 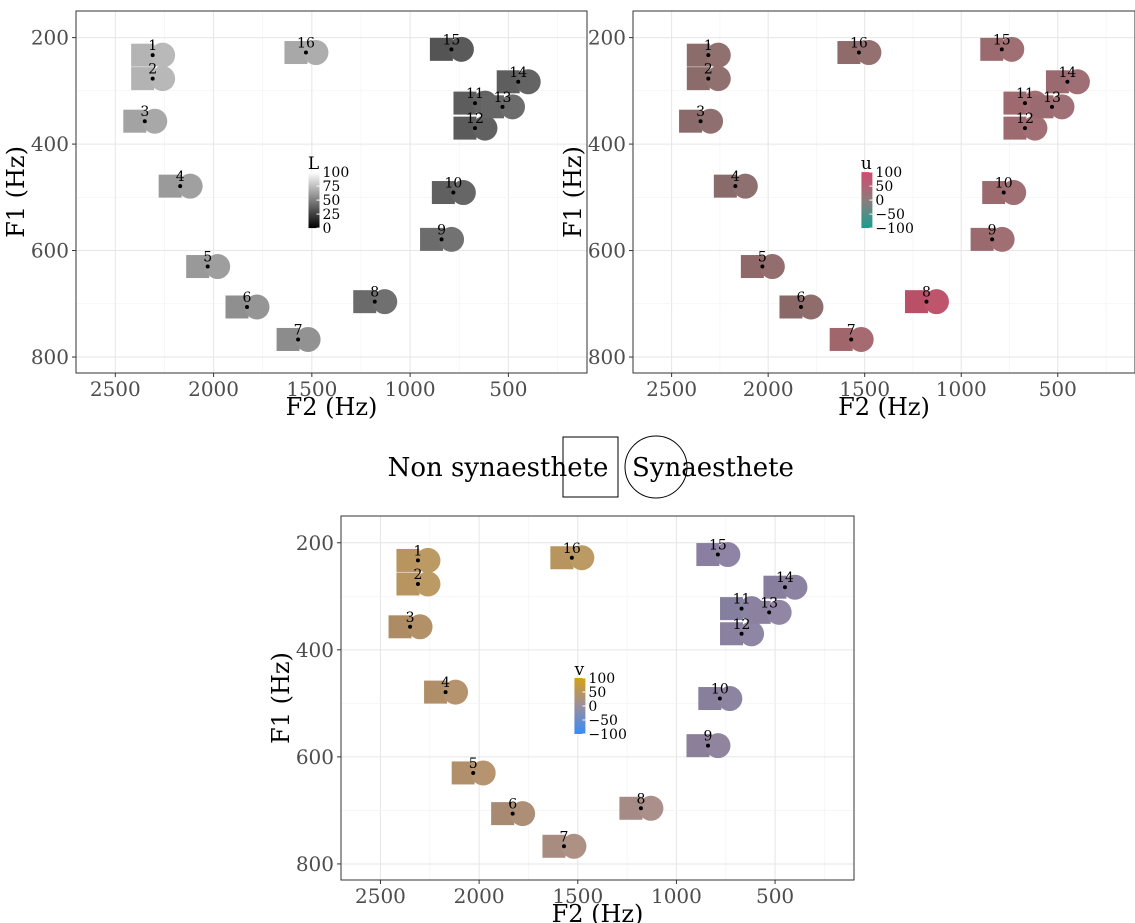 What do you see at coordinates (579, 670) in the screenshot?
I see `colorbar-title: v` at bounding box center [579, 670].